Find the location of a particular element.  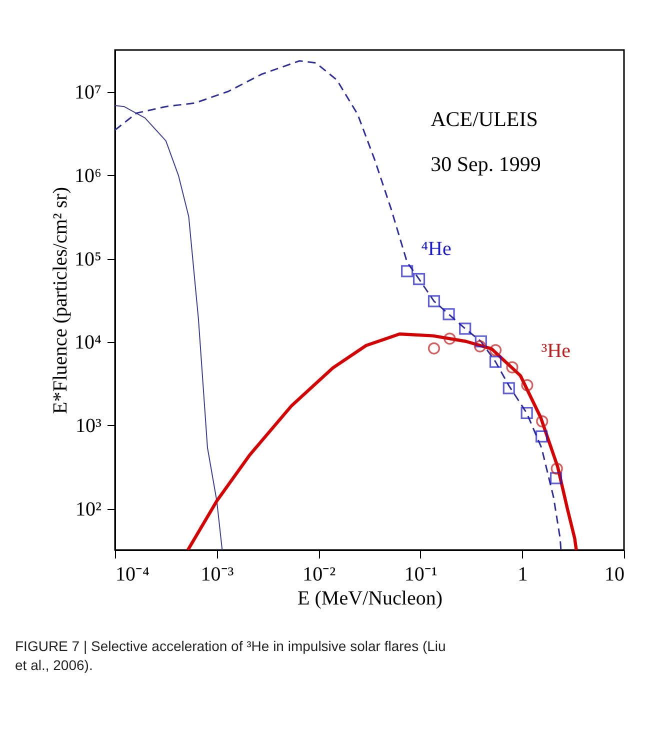

x-tick-label: 10⁻⁴ is located at coordinates (133, 575).